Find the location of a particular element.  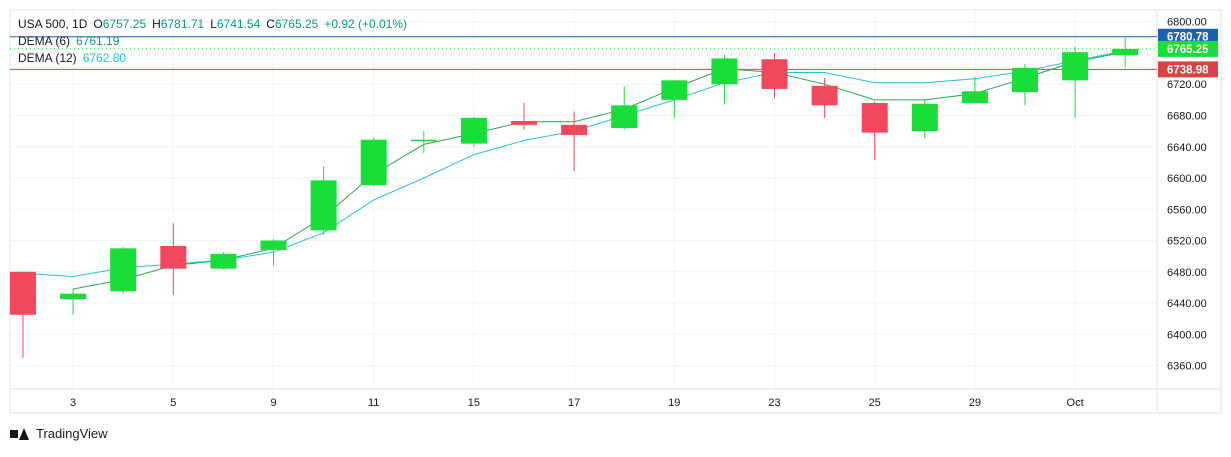

y-tick-label: 6560.00 is located at coordinates (1187, 210).